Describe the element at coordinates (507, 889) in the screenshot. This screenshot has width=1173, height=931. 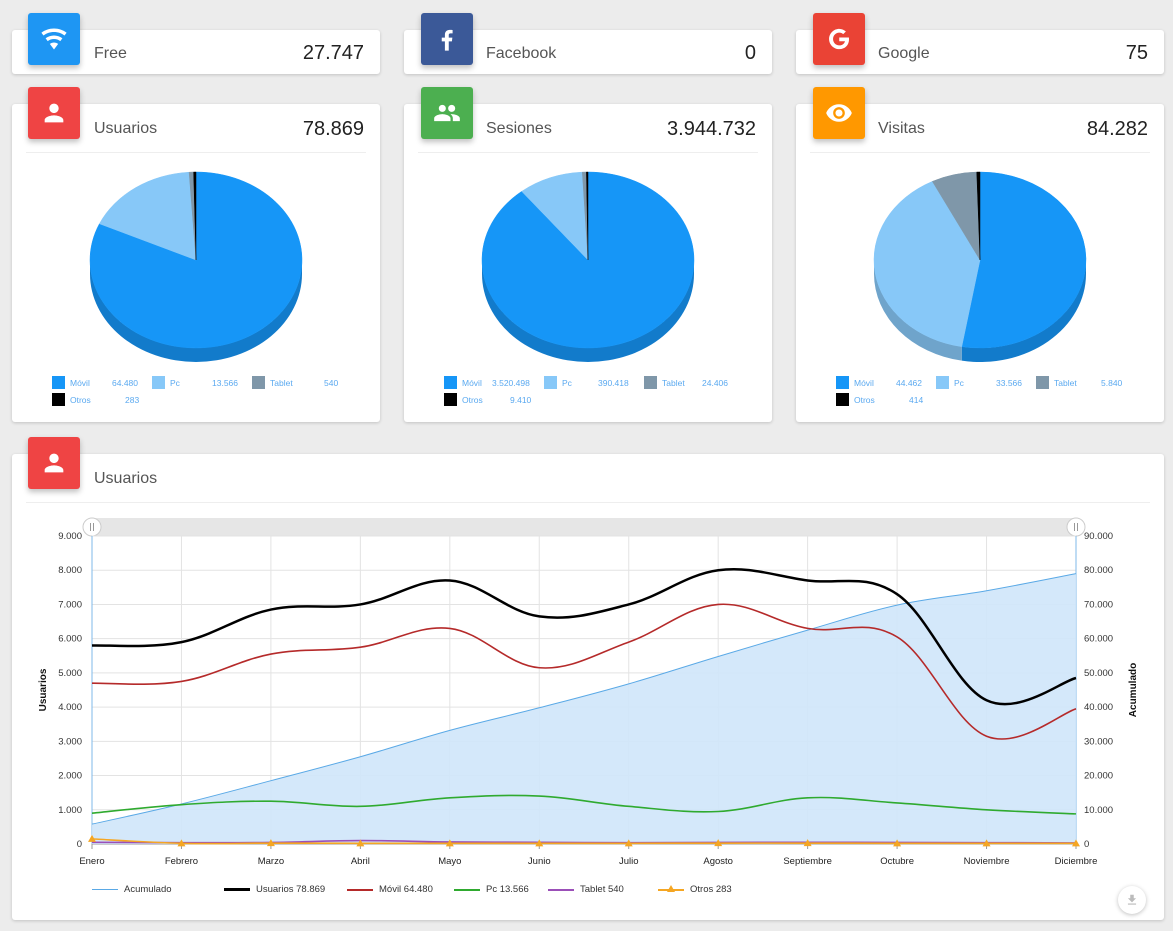
I see `legend-text: Pc 13.566` at that location.